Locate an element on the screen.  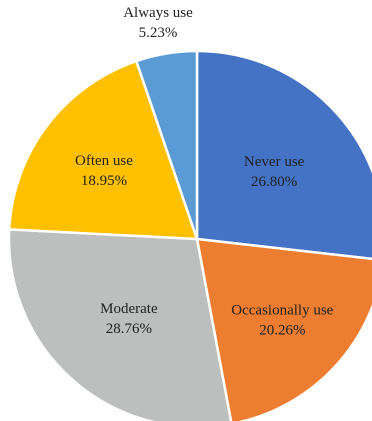
slice-label-never-use: Never use is located at coordinates (274, 162).